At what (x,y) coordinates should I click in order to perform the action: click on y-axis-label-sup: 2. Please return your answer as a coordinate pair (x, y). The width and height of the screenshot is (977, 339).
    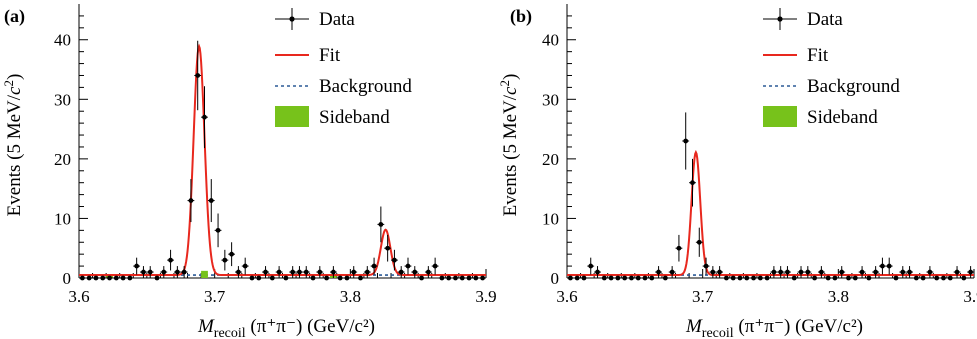
    Looking at the image, I should click on (8, 83).